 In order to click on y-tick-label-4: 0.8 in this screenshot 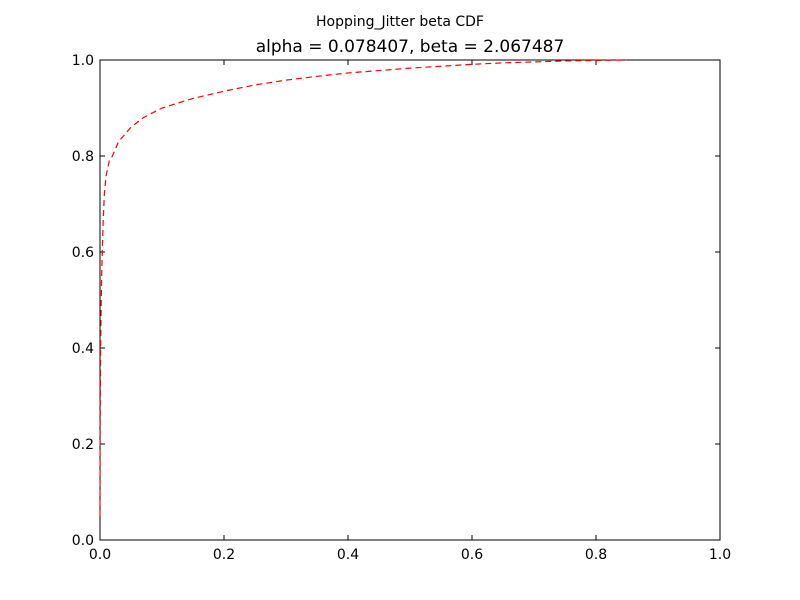, I will do `click(83, 157)`.